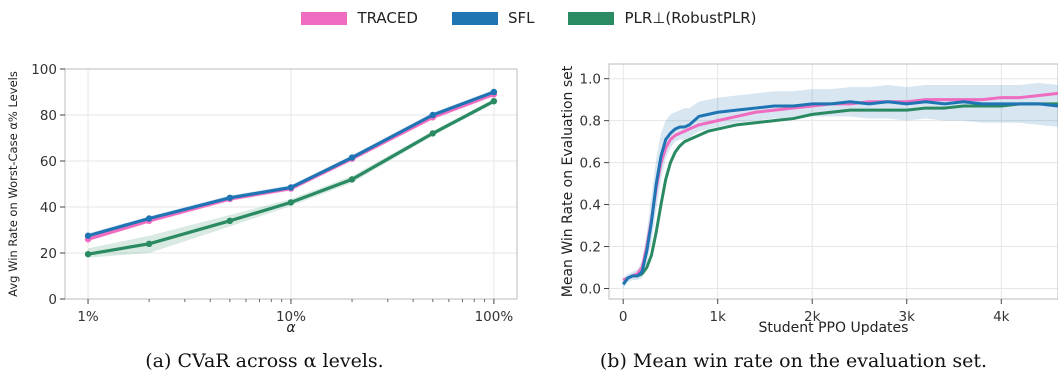 This screenshot has height=388, width=1058. Describe the element at coordinates (590, 122) in the screenshot. I see `y-tick-label: 0.8` at that location.